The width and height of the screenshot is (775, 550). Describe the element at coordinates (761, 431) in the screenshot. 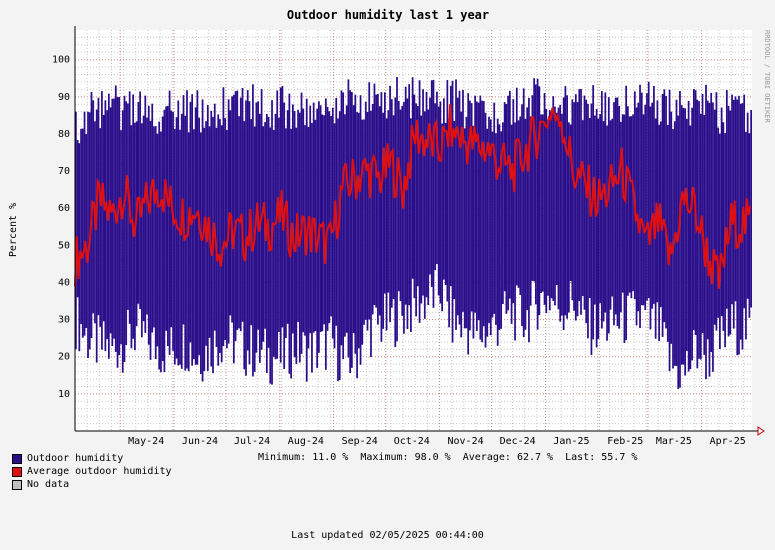

I see `x-axis-arrow` at that location.